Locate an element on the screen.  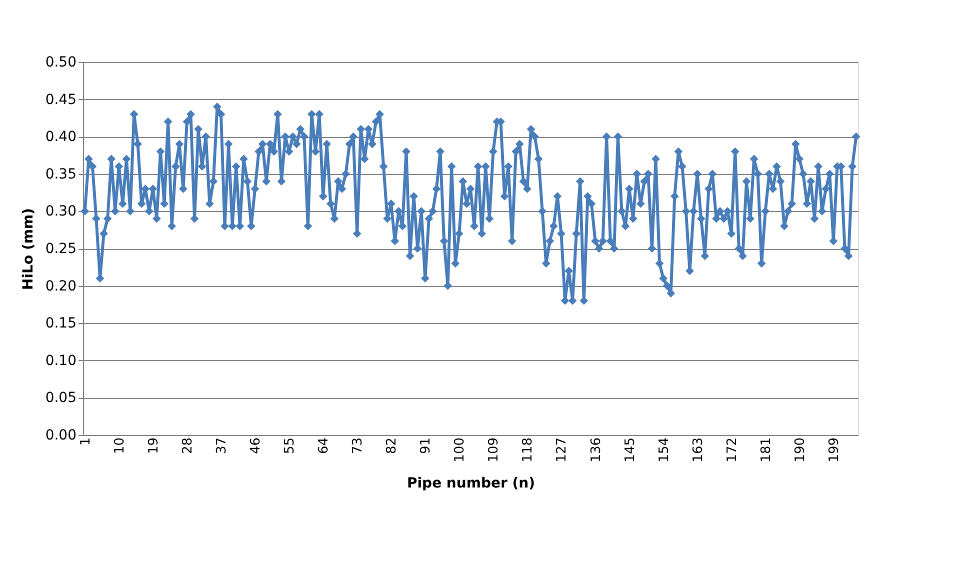
y-tick-label: 0.35 is located at coordinates (60, 174).